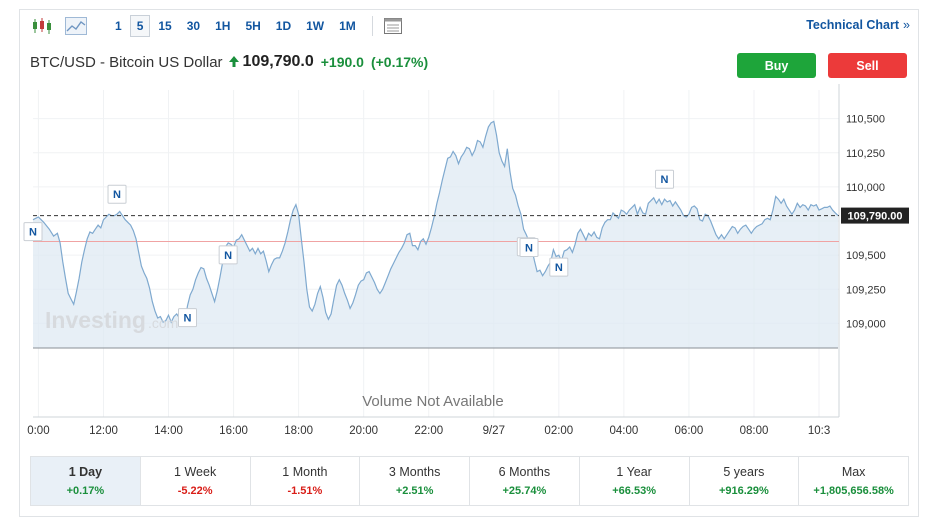 The width and height of the screenshot is (930, 525). What do you see at coordinates (140, 26) in the screenshot?
I see `interval-5: 5` at bounding box center [140, 26].